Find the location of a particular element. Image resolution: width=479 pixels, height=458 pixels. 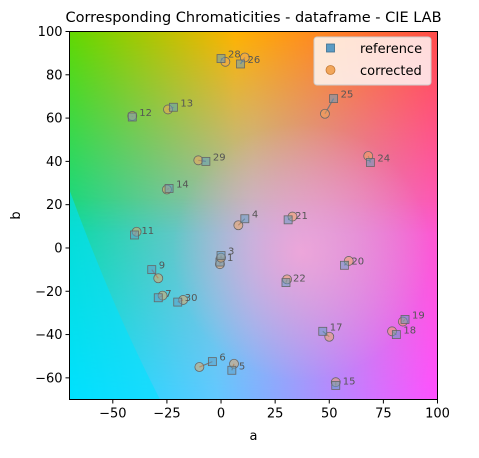

y-tick-label: −20 is located at coordinates (48, 292).